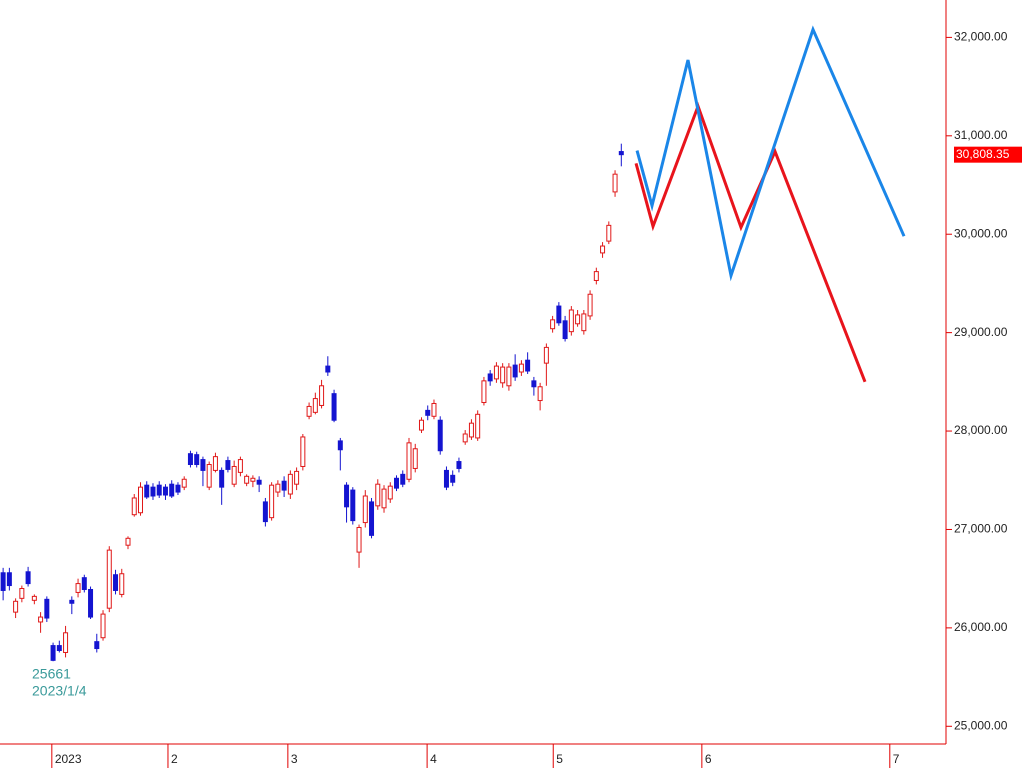  I want to click on x-tick-label: 5, so click(559, 759).